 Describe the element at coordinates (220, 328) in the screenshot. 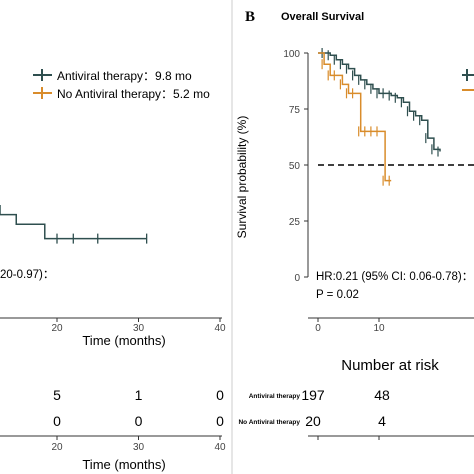

I see `panel-a-x-tick-label: 40` at that location.